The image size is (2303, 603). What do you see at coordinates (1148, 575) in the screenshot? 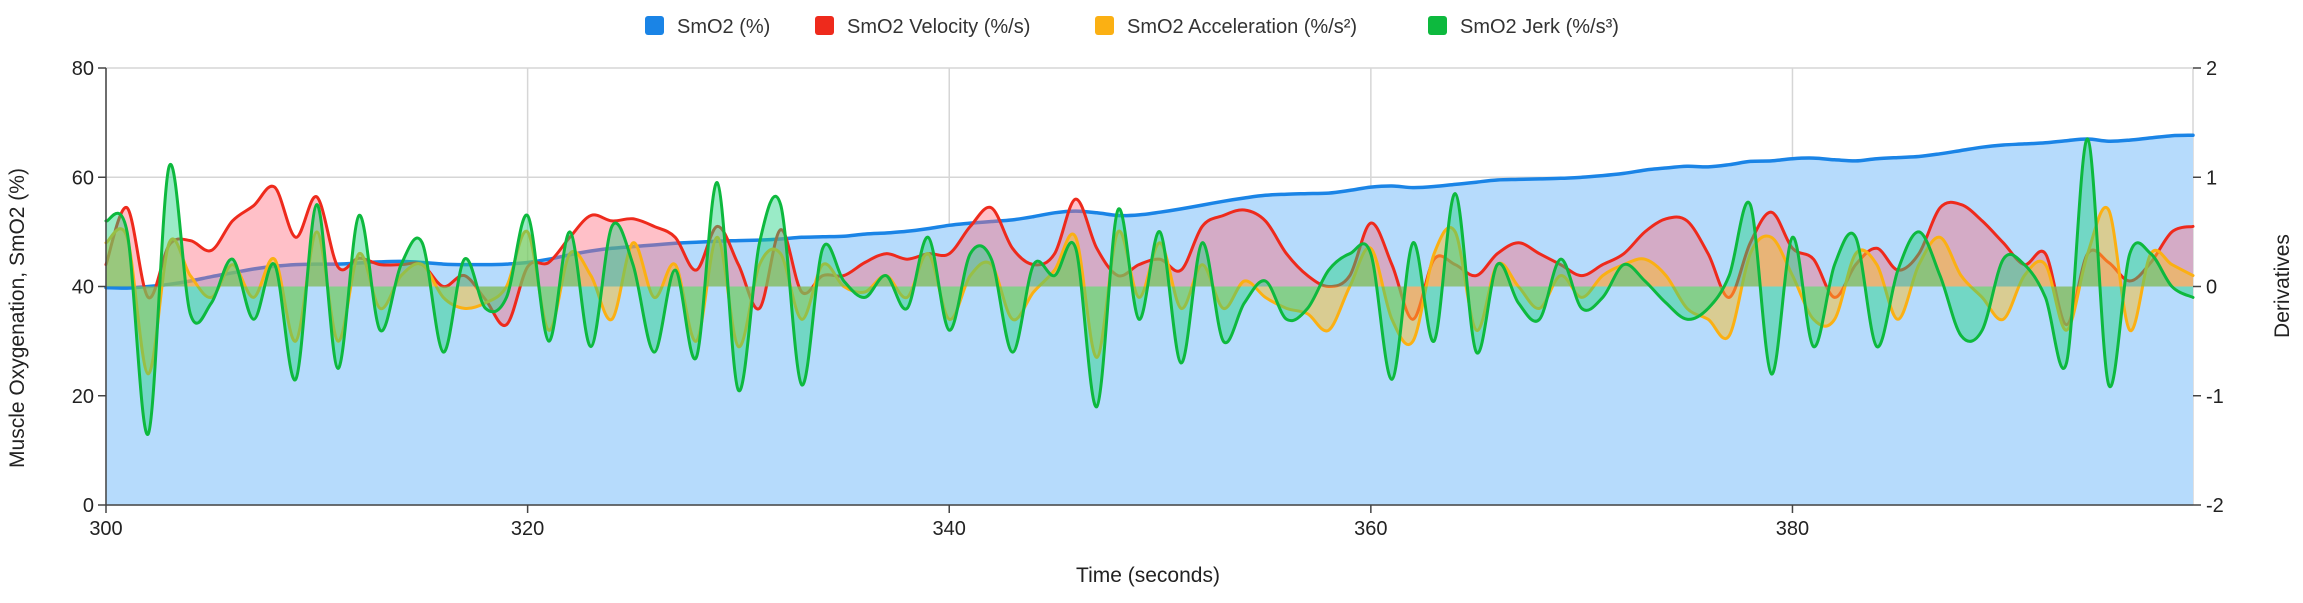
I see `x-axis-title: Time (seconds)` at bounding box center [1148, 575].